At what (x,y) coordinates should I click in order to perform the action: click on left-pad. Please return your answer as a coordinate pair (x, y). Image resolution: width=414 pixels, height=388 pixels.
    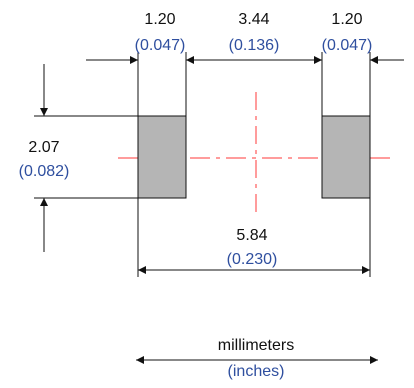
    Looking at the image, I should click on (162, 157).